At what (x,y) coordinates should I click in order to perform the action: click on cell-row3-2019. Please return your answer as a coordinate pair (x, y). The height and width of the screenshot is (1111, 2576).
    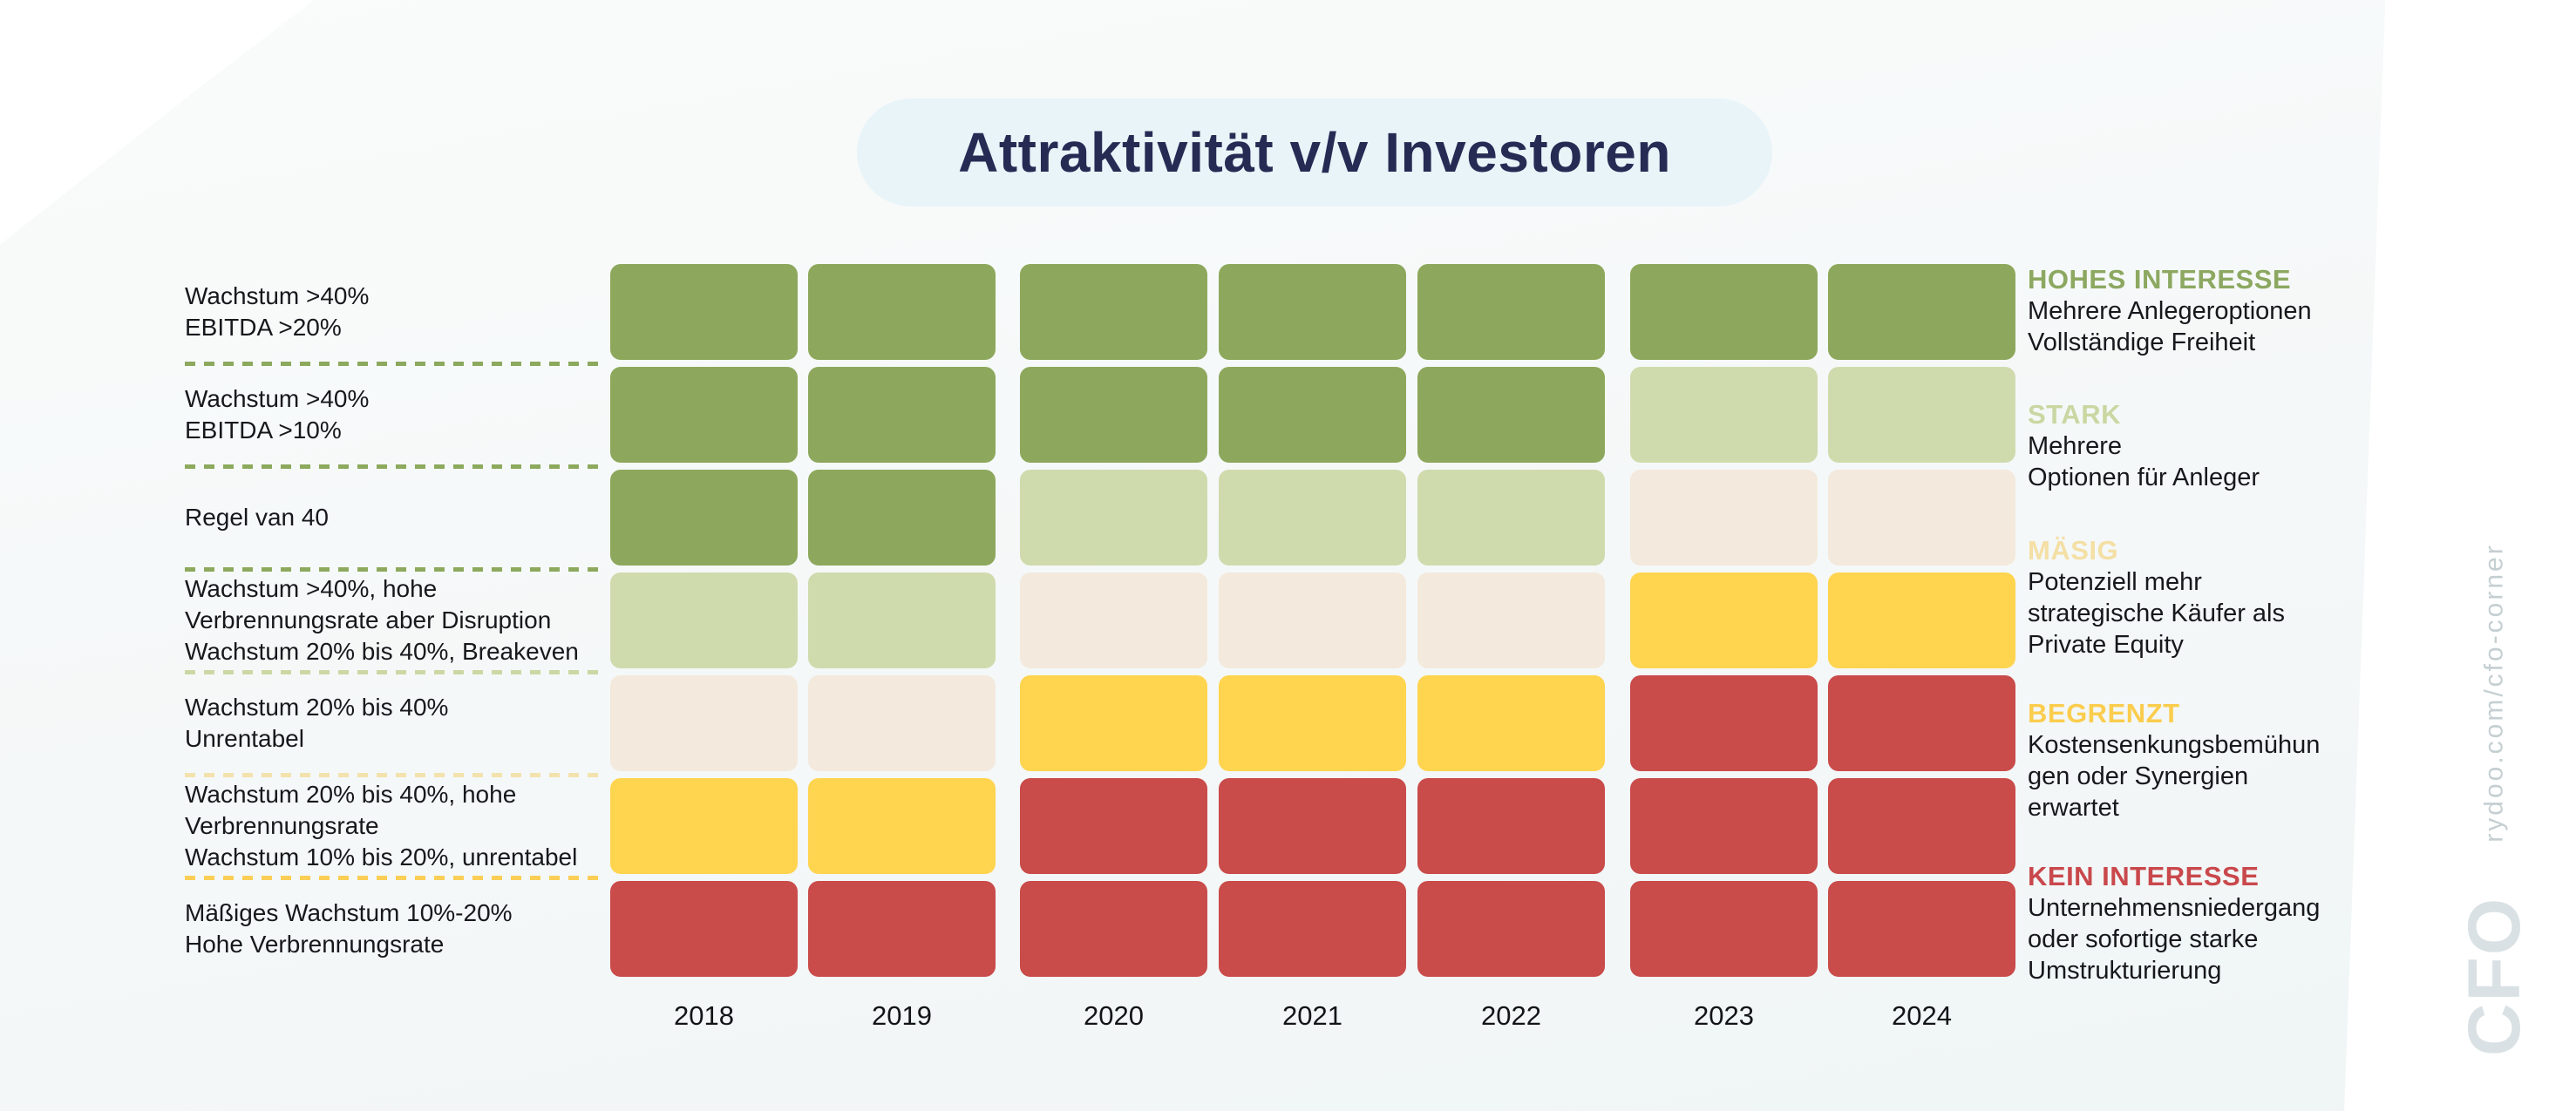
    Looking at the image, I should click on (902, 518).